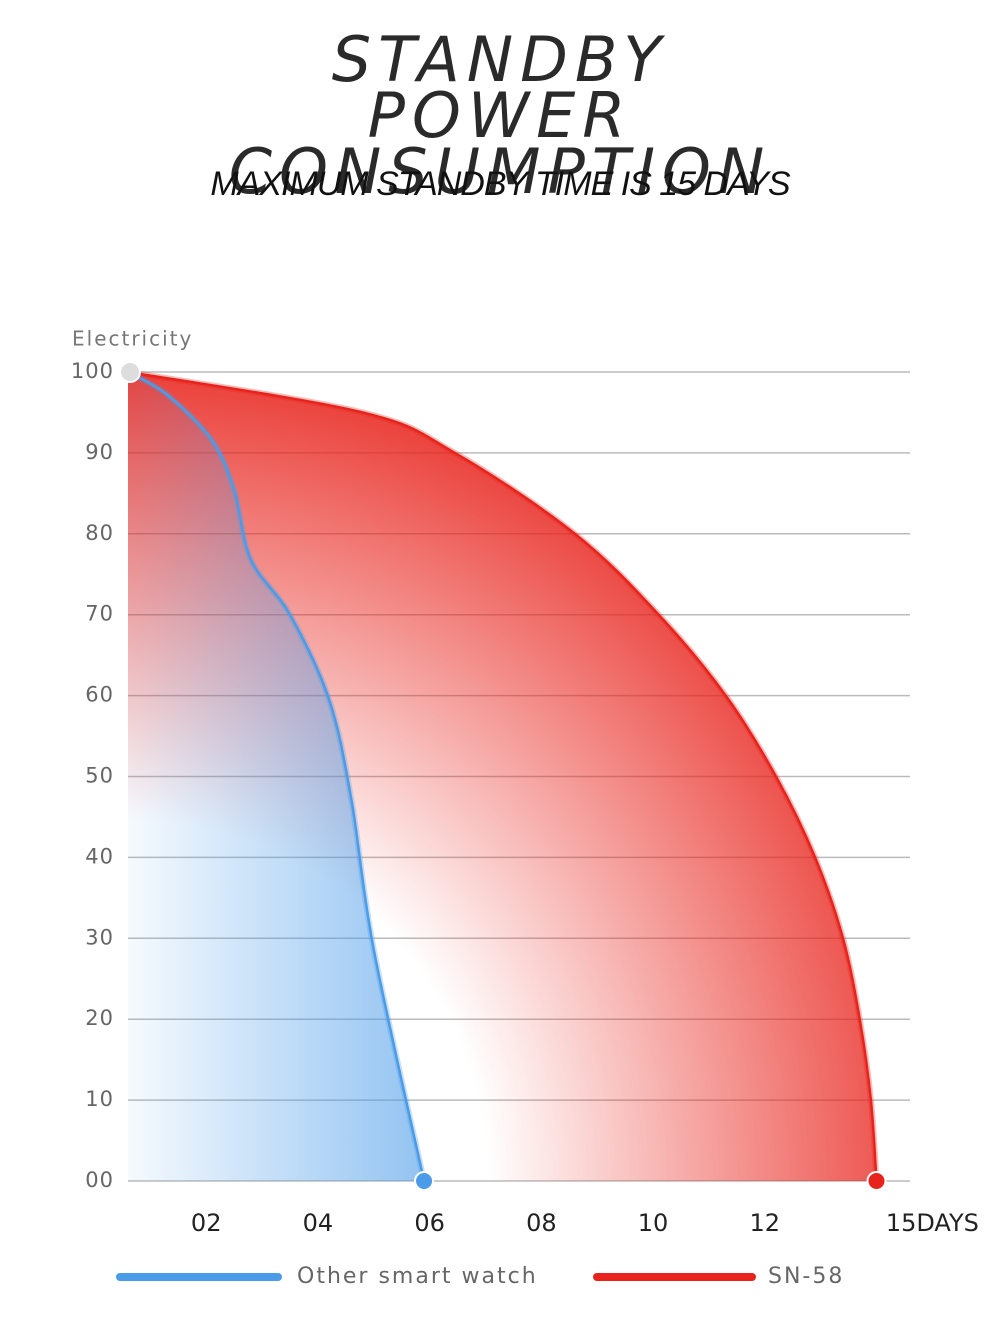 The image size is (1000, 1338). I want to click on y-tick-label: 00, so click(99, 1180).